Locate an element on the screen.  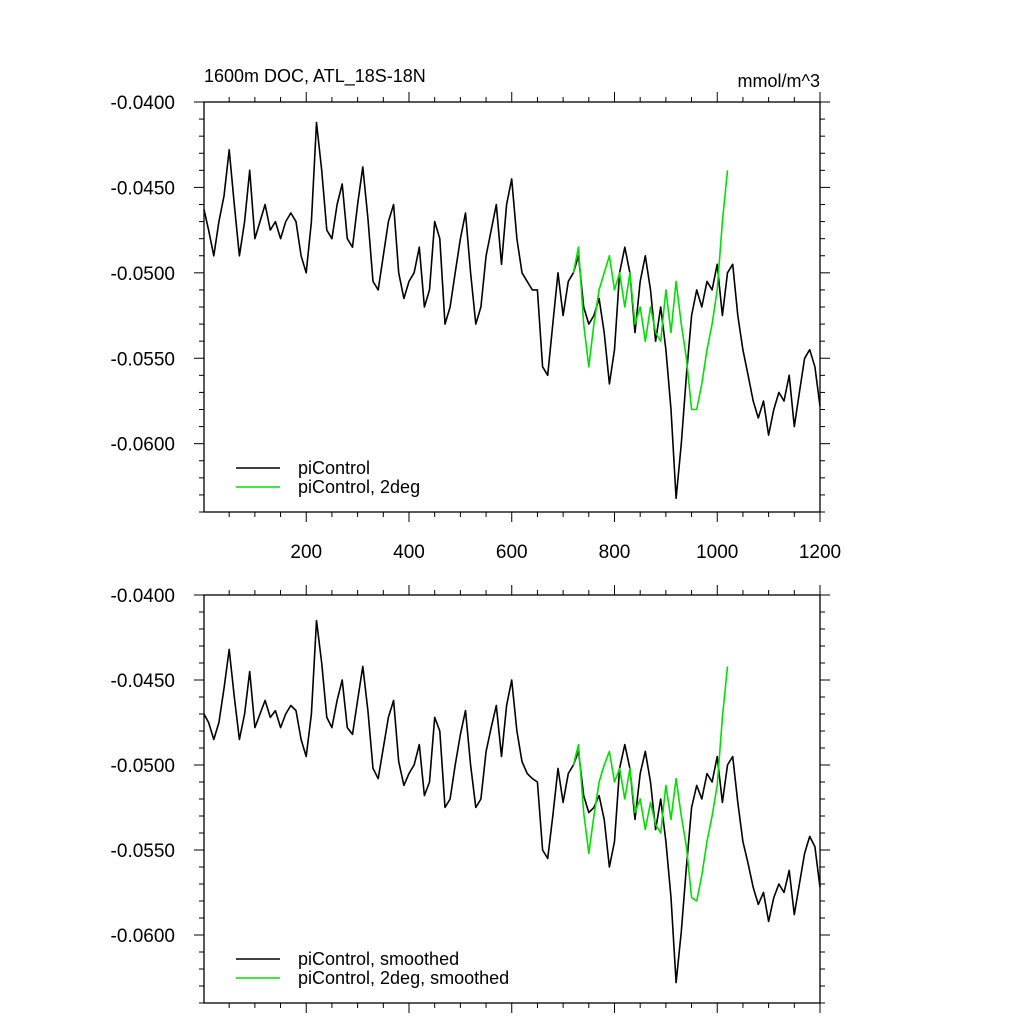
chart-units: mmol/m^3 is located at coordinates (779, 81).